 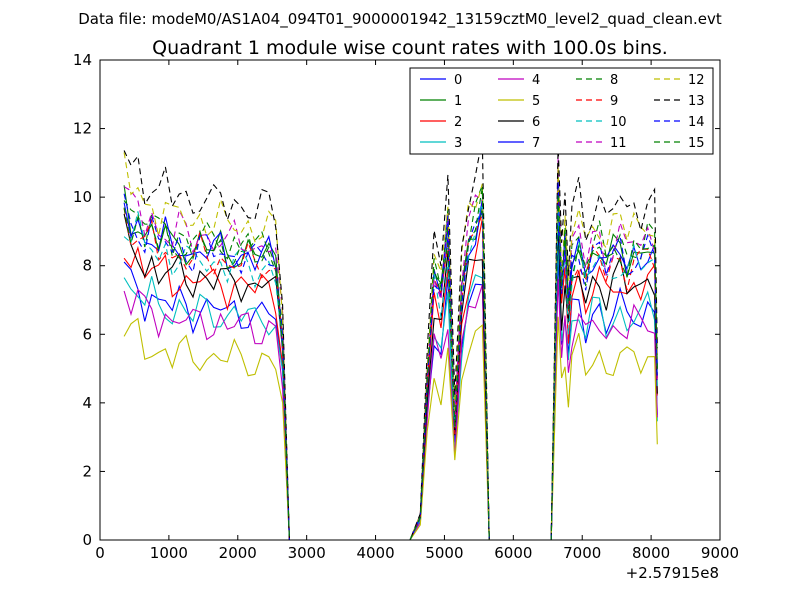 What do you see at coordinates (696, 122) in the screenshot?
I see `legend-label-14: 14` at bounding box center [696, 122].